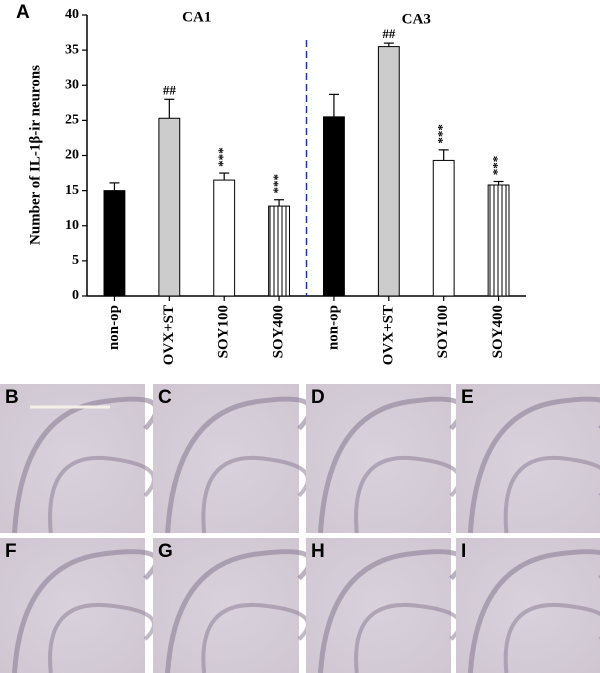  I want to click on y-tick-label: 30, so click(72, 84).